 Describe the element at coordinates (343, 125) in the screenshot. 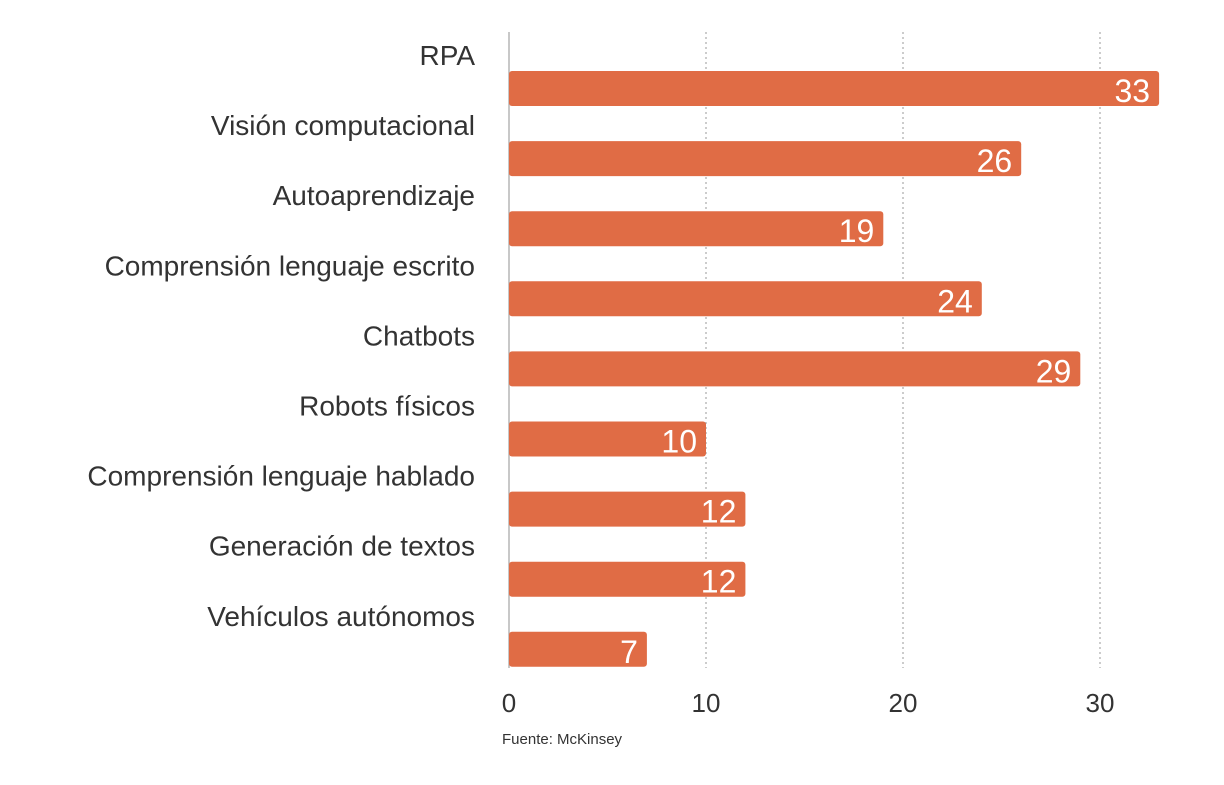

I see `category-label: Visión computacional` at that location.